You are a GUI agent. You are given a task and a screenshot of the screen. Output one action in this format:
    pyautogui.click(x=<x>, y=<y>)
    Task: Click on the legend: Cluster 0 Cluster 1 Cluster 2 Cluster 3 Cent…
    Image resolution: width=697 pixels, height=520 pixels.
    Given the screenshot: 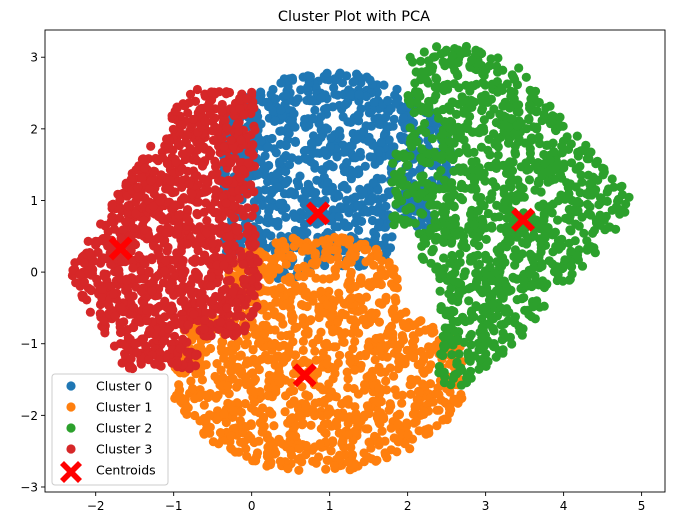 What is the action you would take?
    pyautogui.click(x=110, y=429)
    